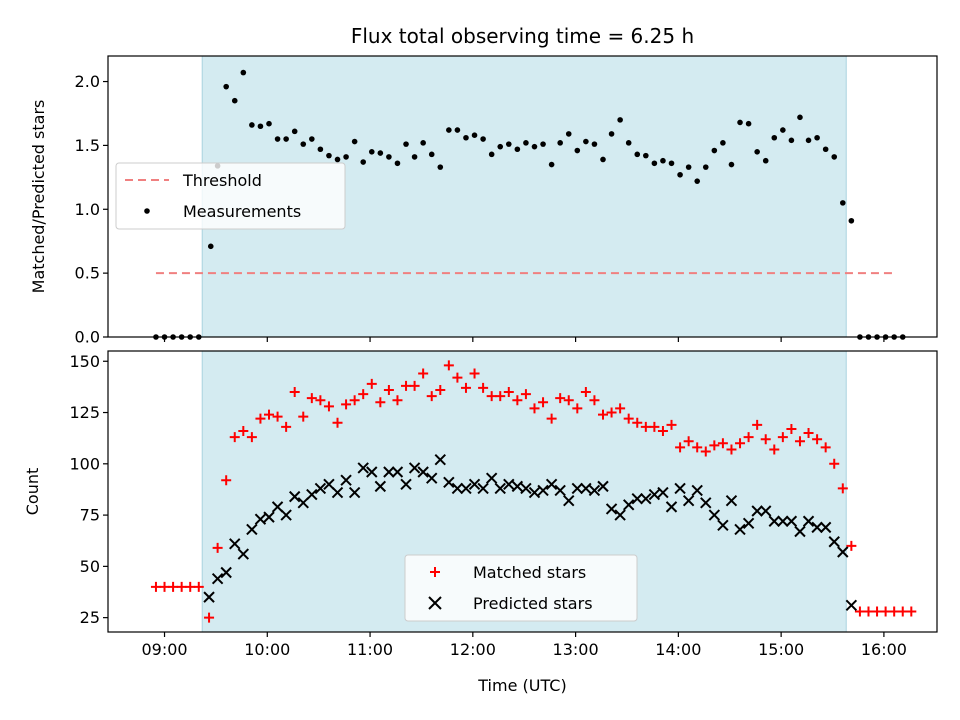 This screenshot has width=960, height=720. I want to click on y-tick-label: 75, so click(90, 515).